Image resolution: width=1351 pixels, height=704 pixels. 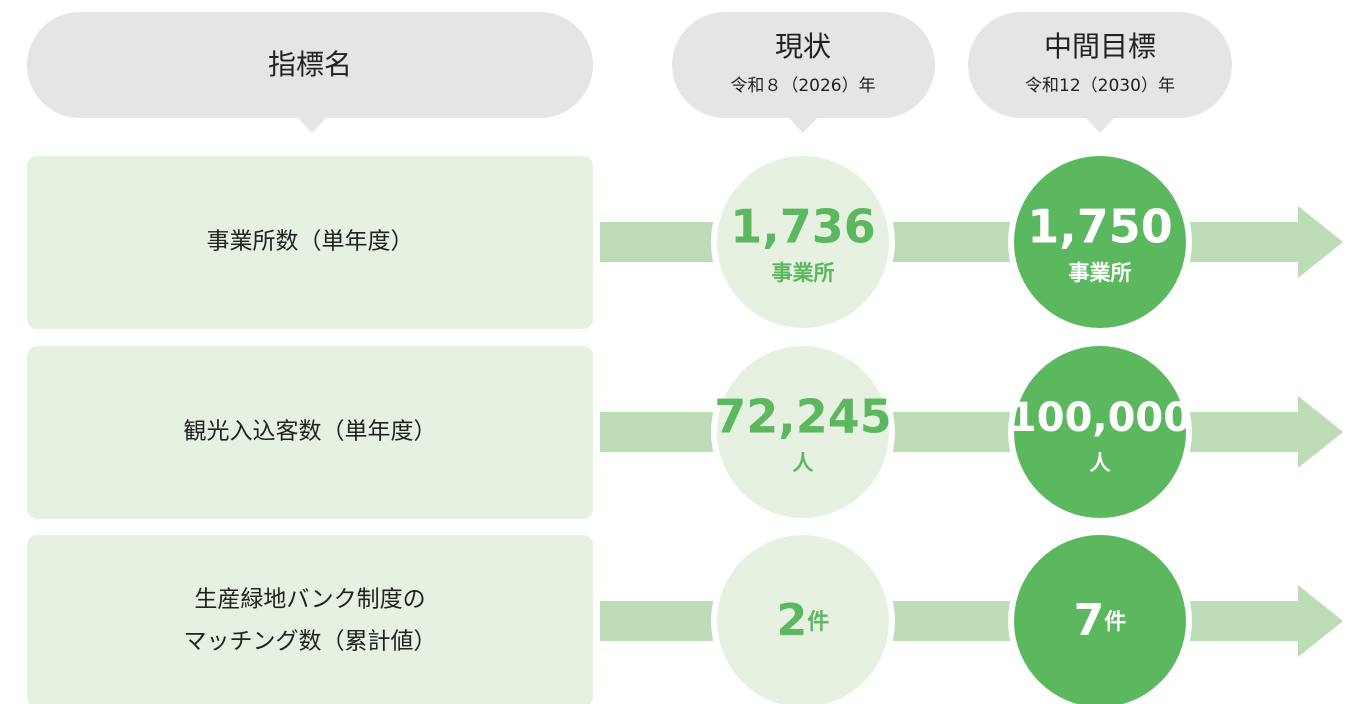 What do you see at coordinates (803, 46) in the screenshot?
I see `header-current-title: 現状` at bounding box center [803, 46].